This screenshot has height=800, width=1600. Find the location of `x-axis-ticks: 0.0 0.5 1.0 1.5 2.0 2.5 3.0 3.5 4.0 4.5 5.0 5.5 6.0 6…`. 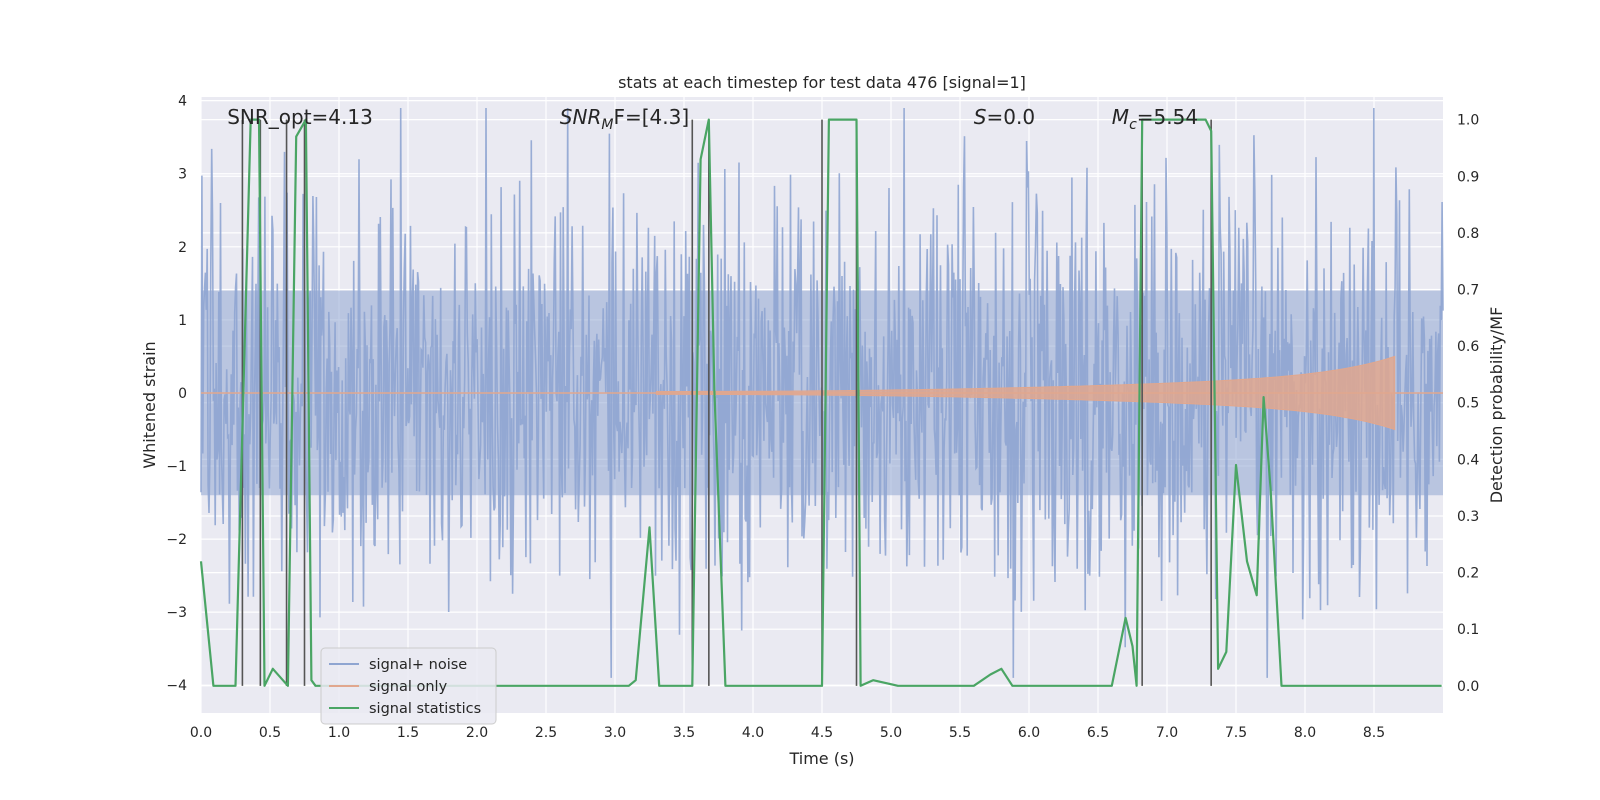

x-axis-ticks: 0.0 0.5 1.0 1.5 2.0 2.5 3.0 3.5 4.0 4.5 5.0 5.5 6.0 6… is located at coordinates (787, 733).